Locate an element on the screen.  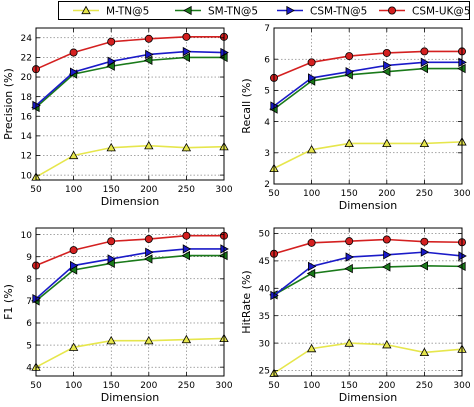
legend-entry-csm-uk-5: CSM-UK@5 is located at coordinates (425, 12).